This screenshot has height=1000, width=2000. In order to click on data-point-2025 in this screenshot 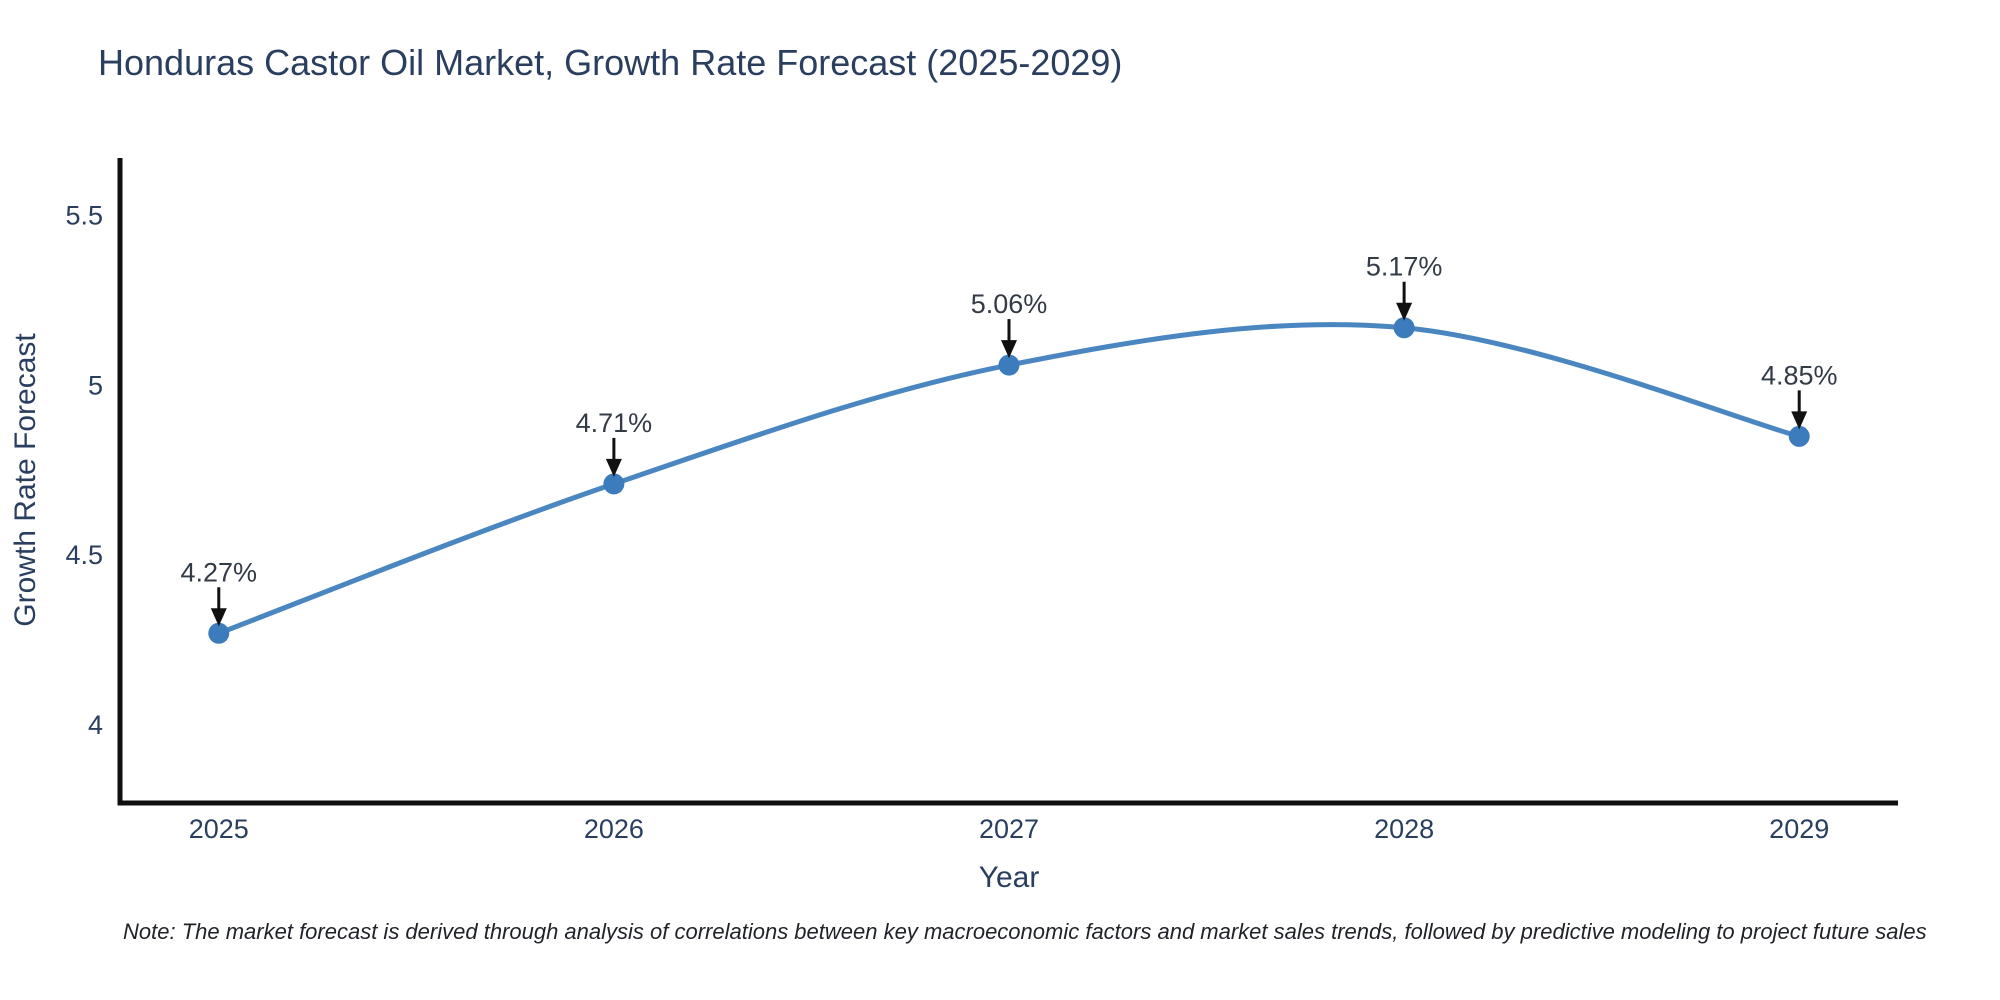, I will do `click(219, 633)`.